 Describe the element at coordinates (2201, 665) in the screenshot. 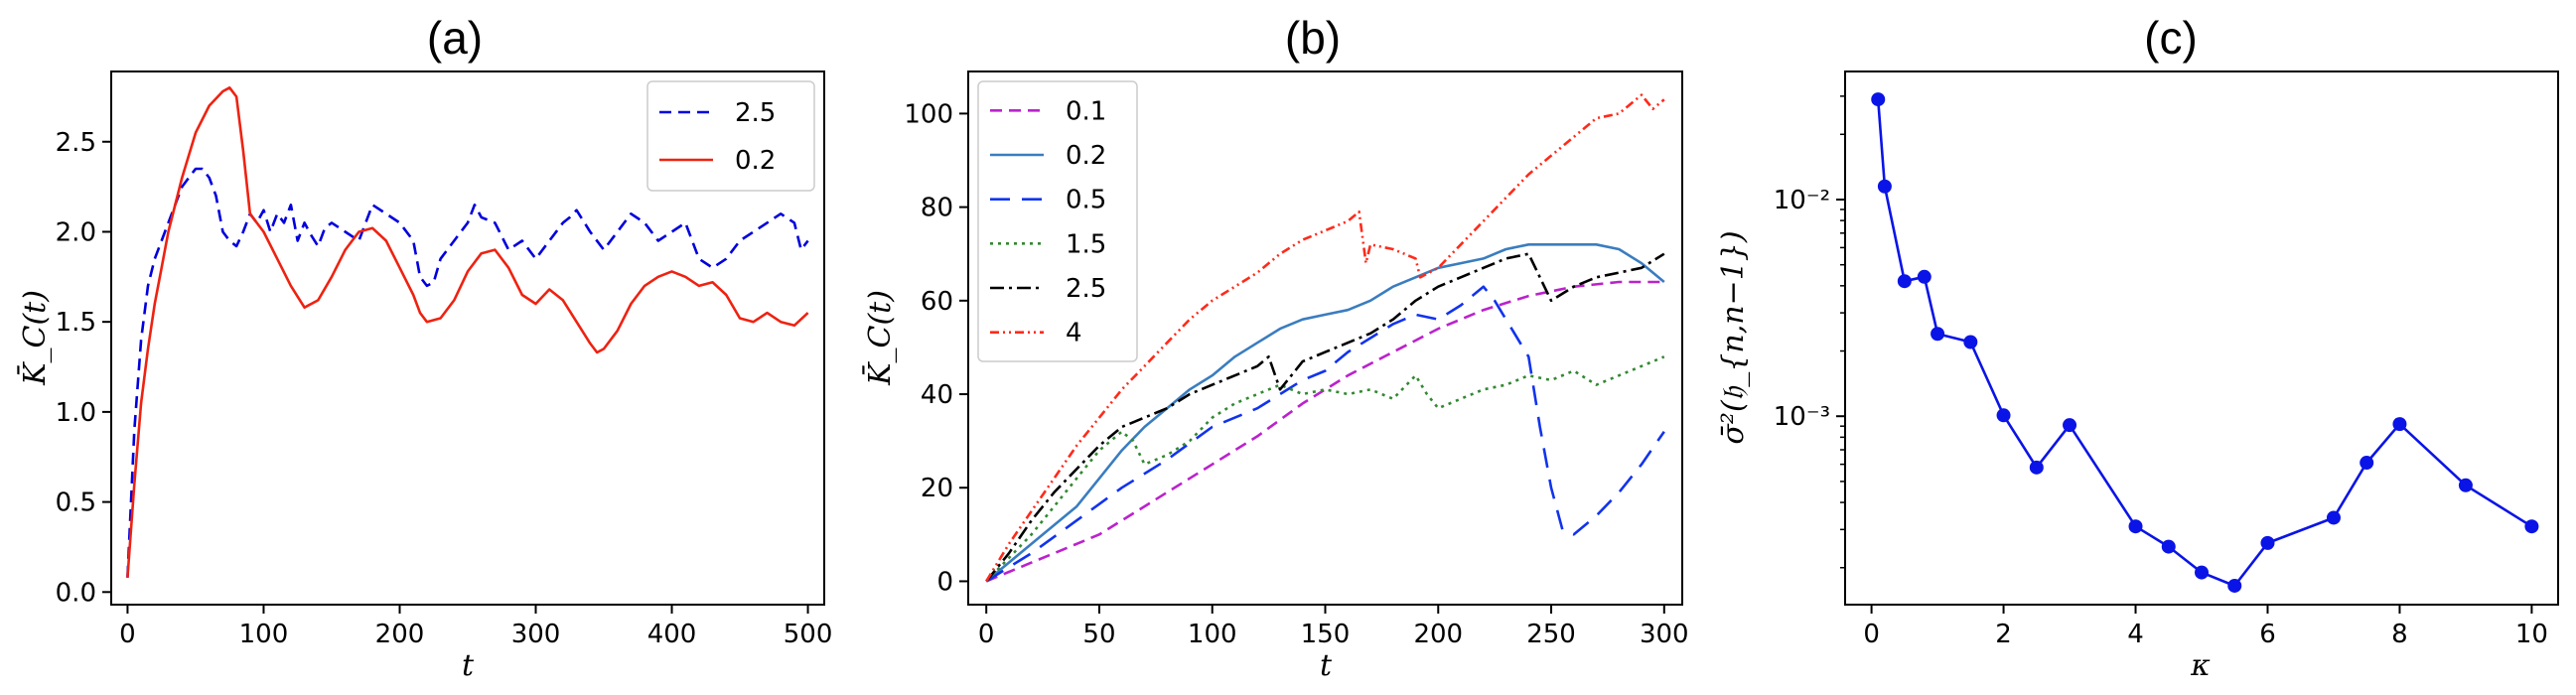

I see `panel-c-xlabel: κ` at that location.